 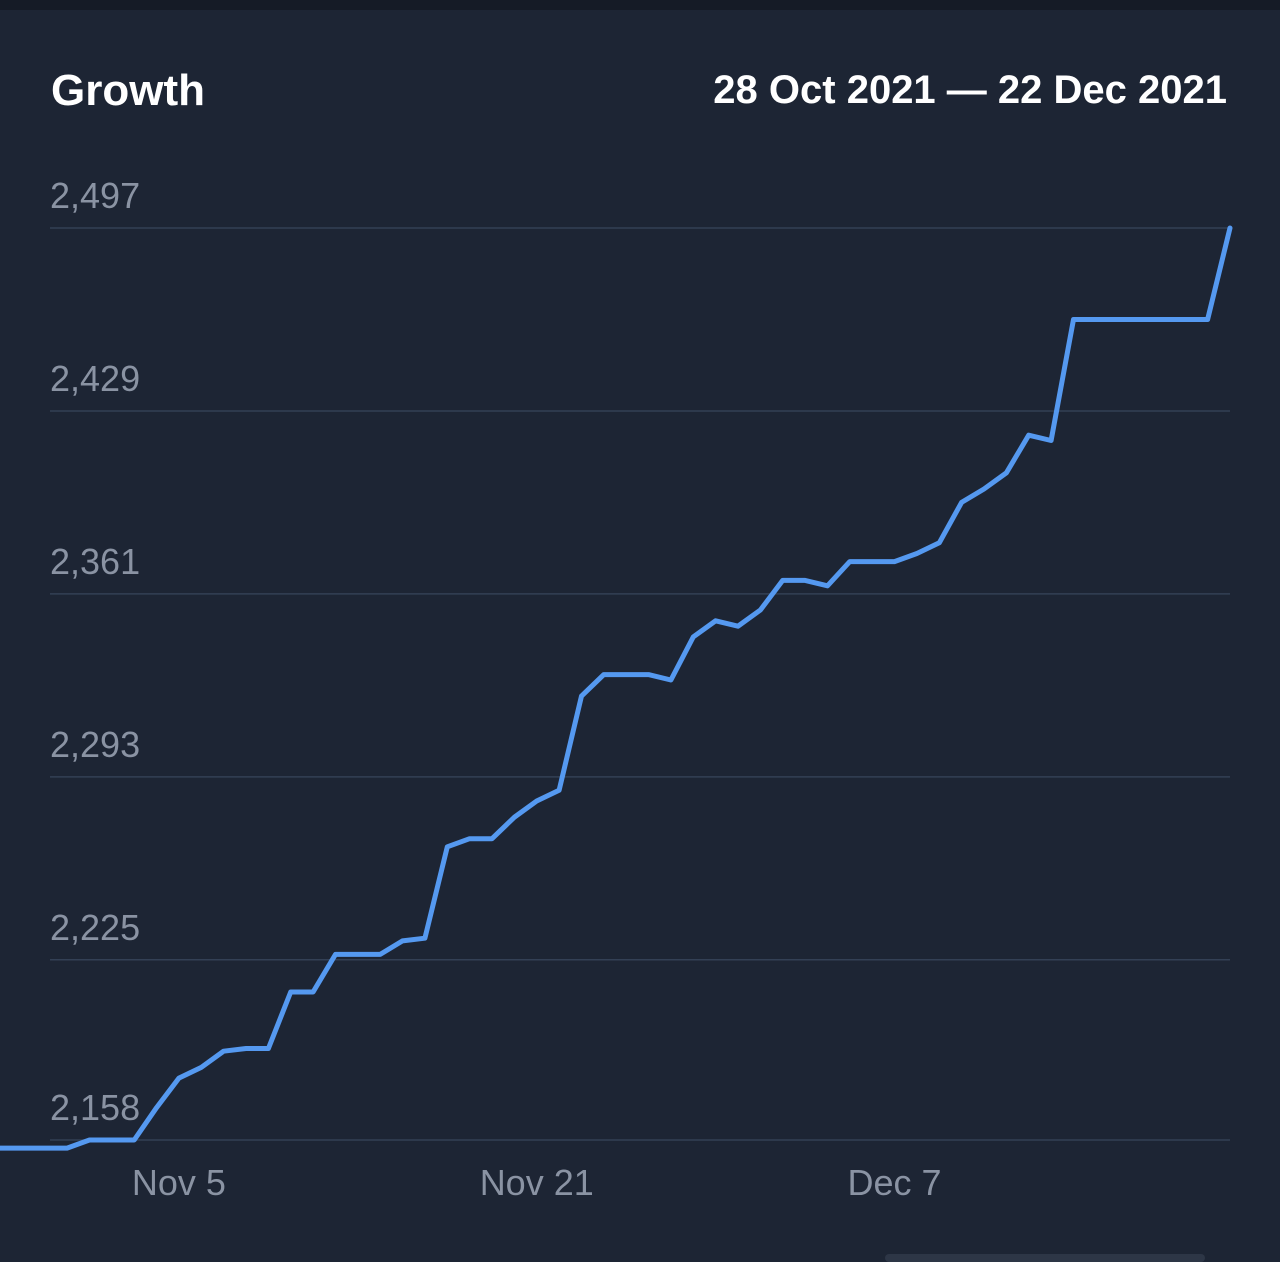 I want to click on chart-title: Growth, so click(x=128, y=90).